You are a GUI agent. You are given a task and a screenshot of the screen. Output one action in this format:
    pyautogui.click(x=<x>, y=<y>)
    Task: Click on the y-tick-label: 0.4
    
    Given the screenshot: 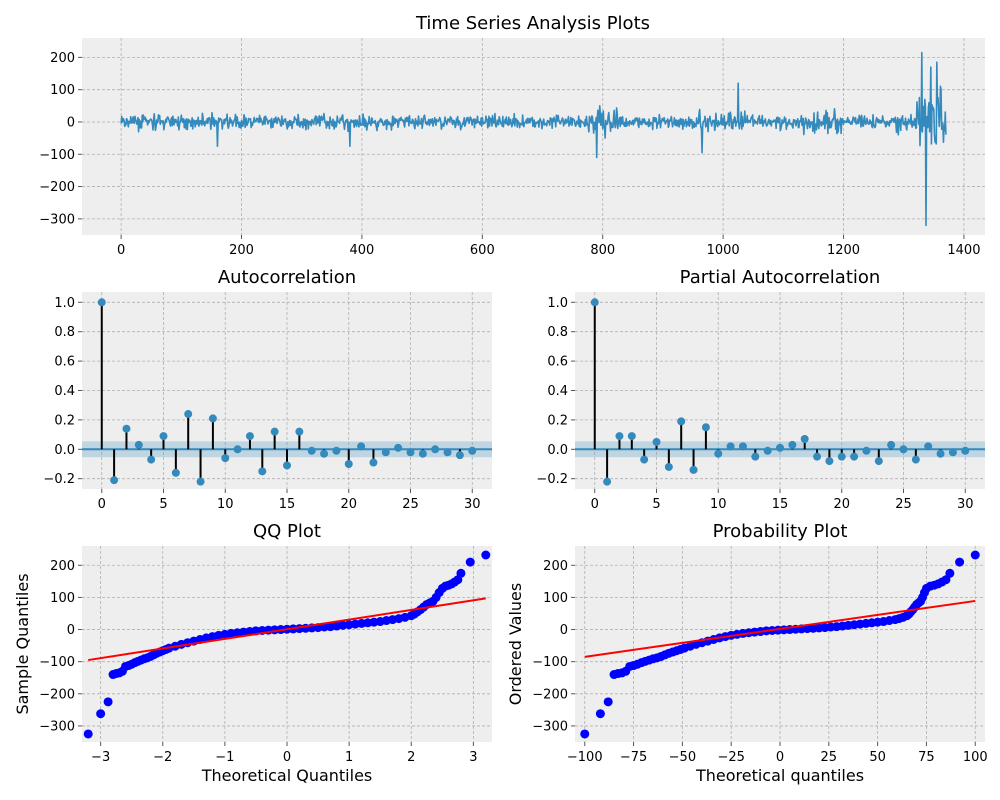 What is the action you would take?
    pyautogui.click(x=64, y=391)
    